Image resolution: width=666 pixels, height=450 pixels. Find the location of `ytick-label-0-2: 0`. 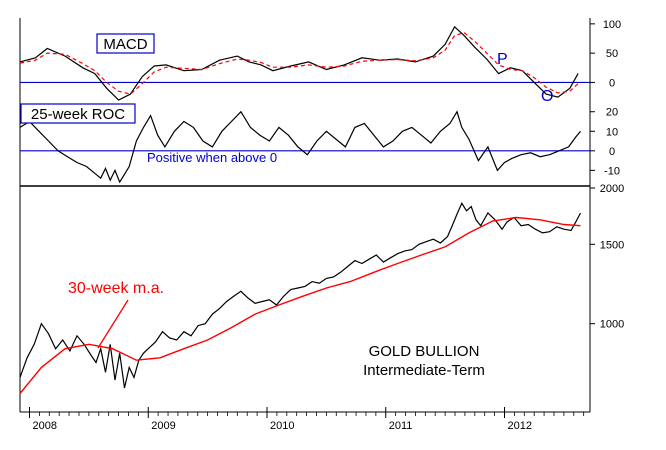

ytick-label-0-2: 0 is located at coordinates (612, 83).